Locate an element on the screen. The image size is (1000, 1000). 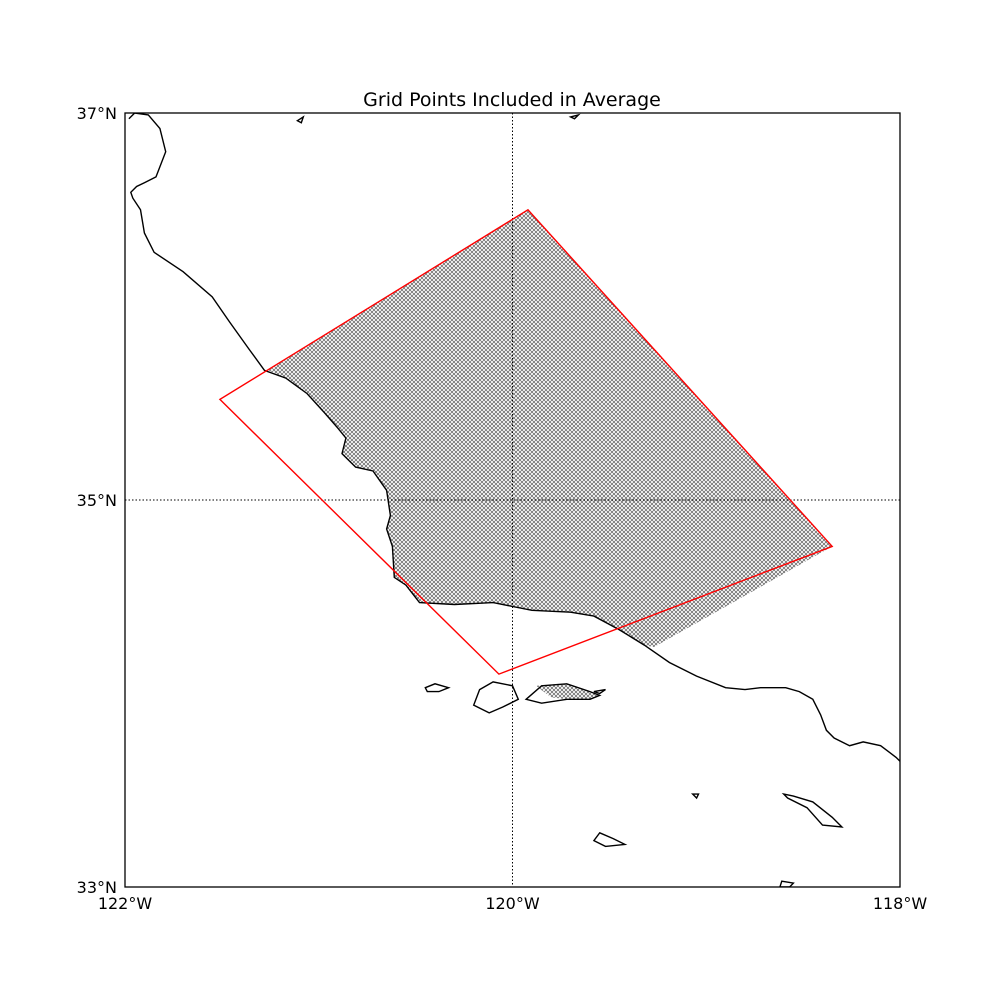
lon-tick-label: 120°W is located at coordinates (512, 903).